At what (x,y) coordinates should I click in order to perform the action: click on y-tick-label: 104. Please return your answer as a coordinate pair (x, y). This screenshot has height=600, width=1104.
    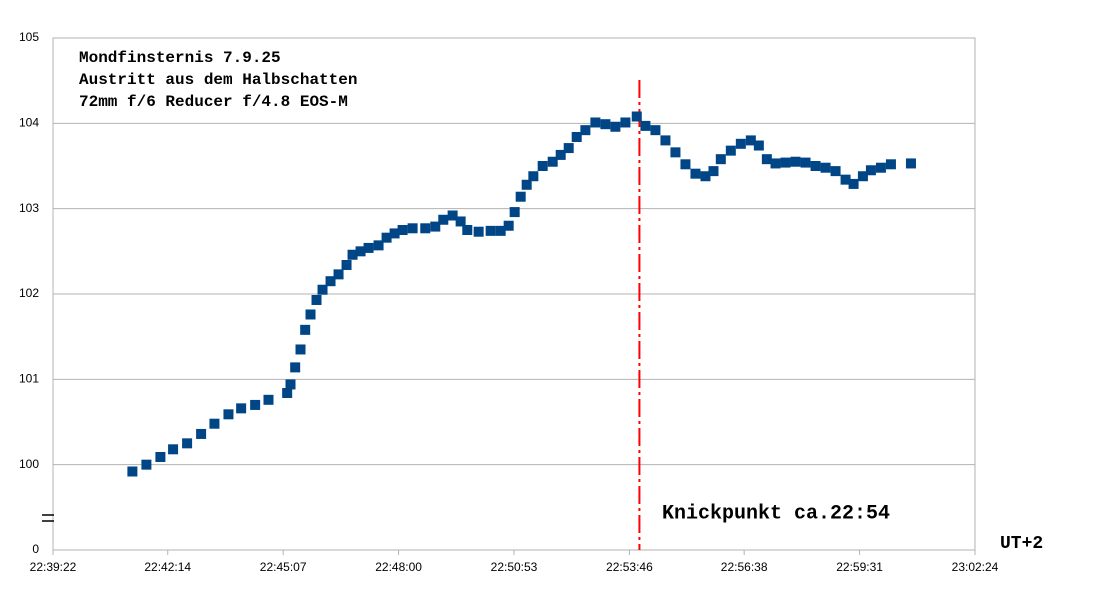
    Looking at the image, I should click on (29, 123).